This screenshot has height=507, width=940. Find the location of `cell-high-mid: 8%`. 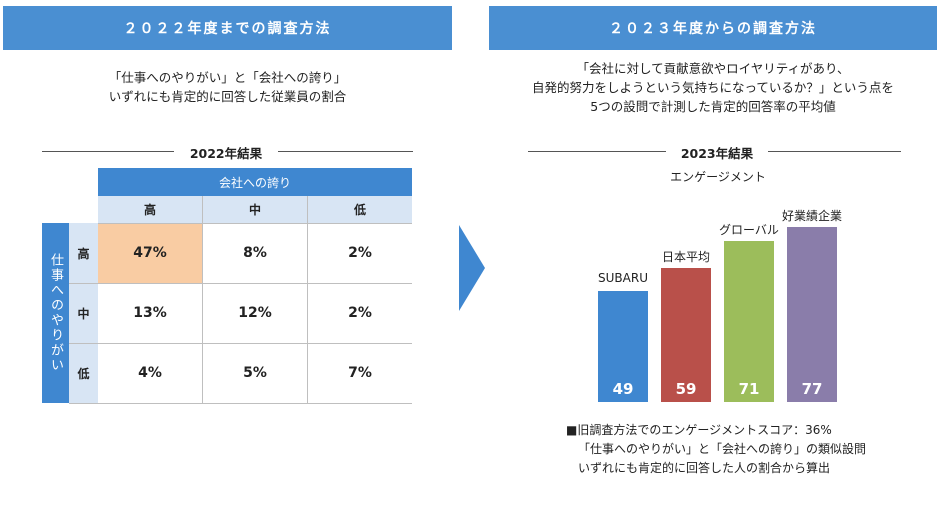

cell-high-mid: 8% is located at coordinates (255, 253).